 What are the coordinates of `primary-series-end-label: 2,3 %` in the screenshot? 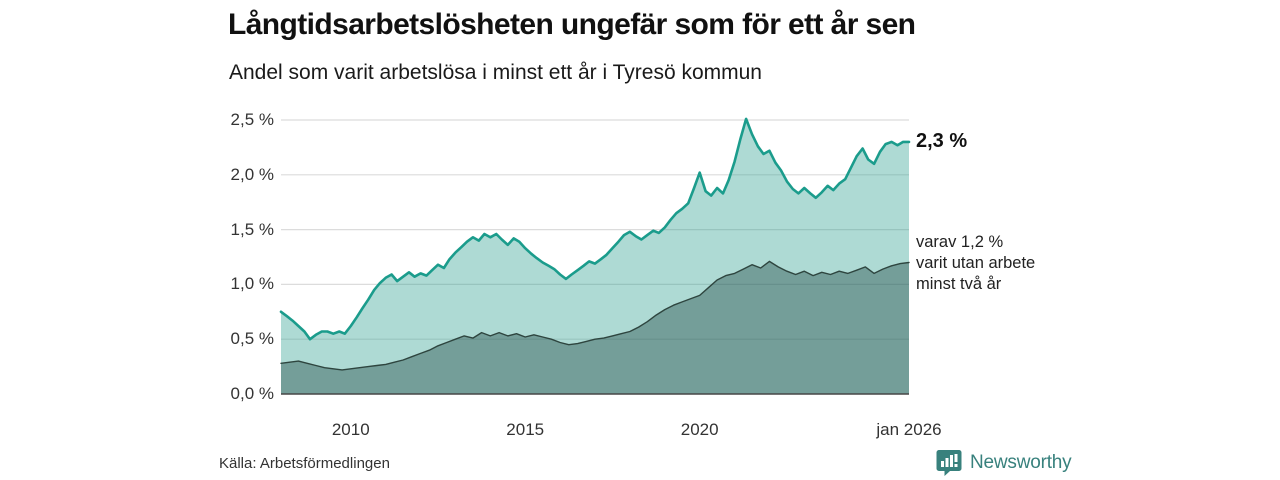 It's located at (942, 140).